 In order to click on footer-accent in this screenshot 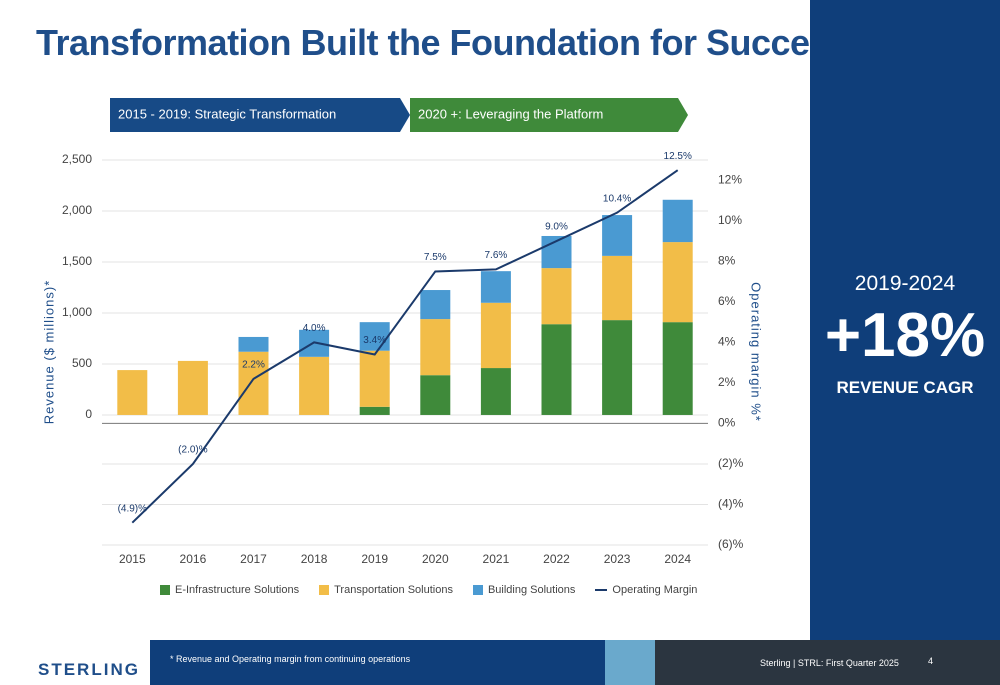, I will do `click(630, 662)`.